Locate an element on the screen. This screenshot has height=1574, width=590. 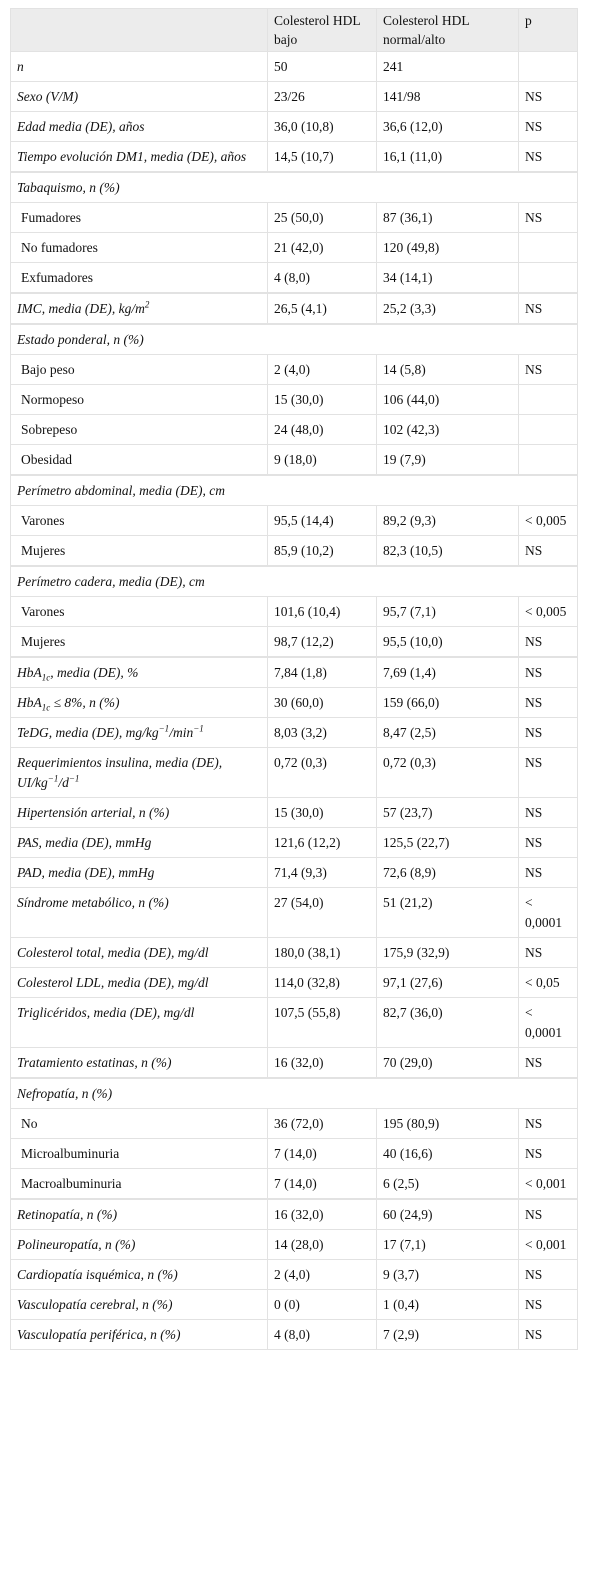
row-label: Mujeres is located at coordinates (139, 641).